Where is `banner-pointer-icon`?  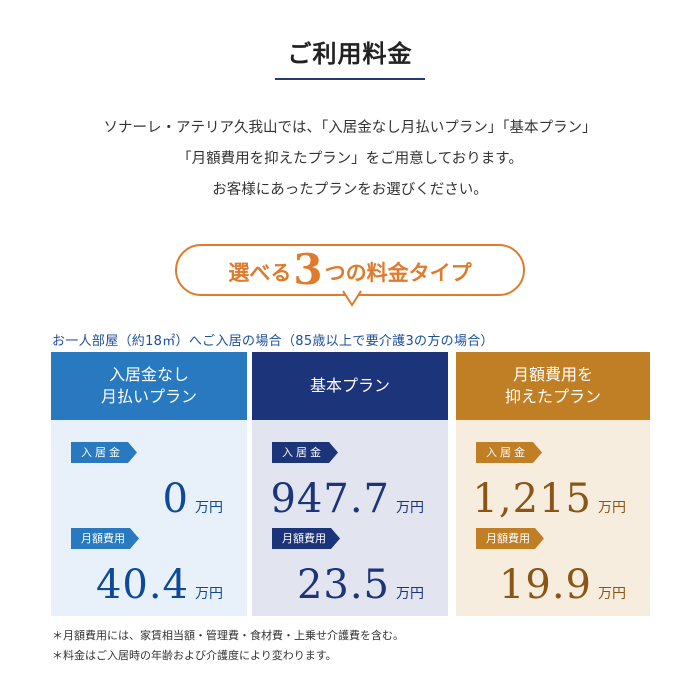 banner-pointer-icon is located at coordinates (352, 298).